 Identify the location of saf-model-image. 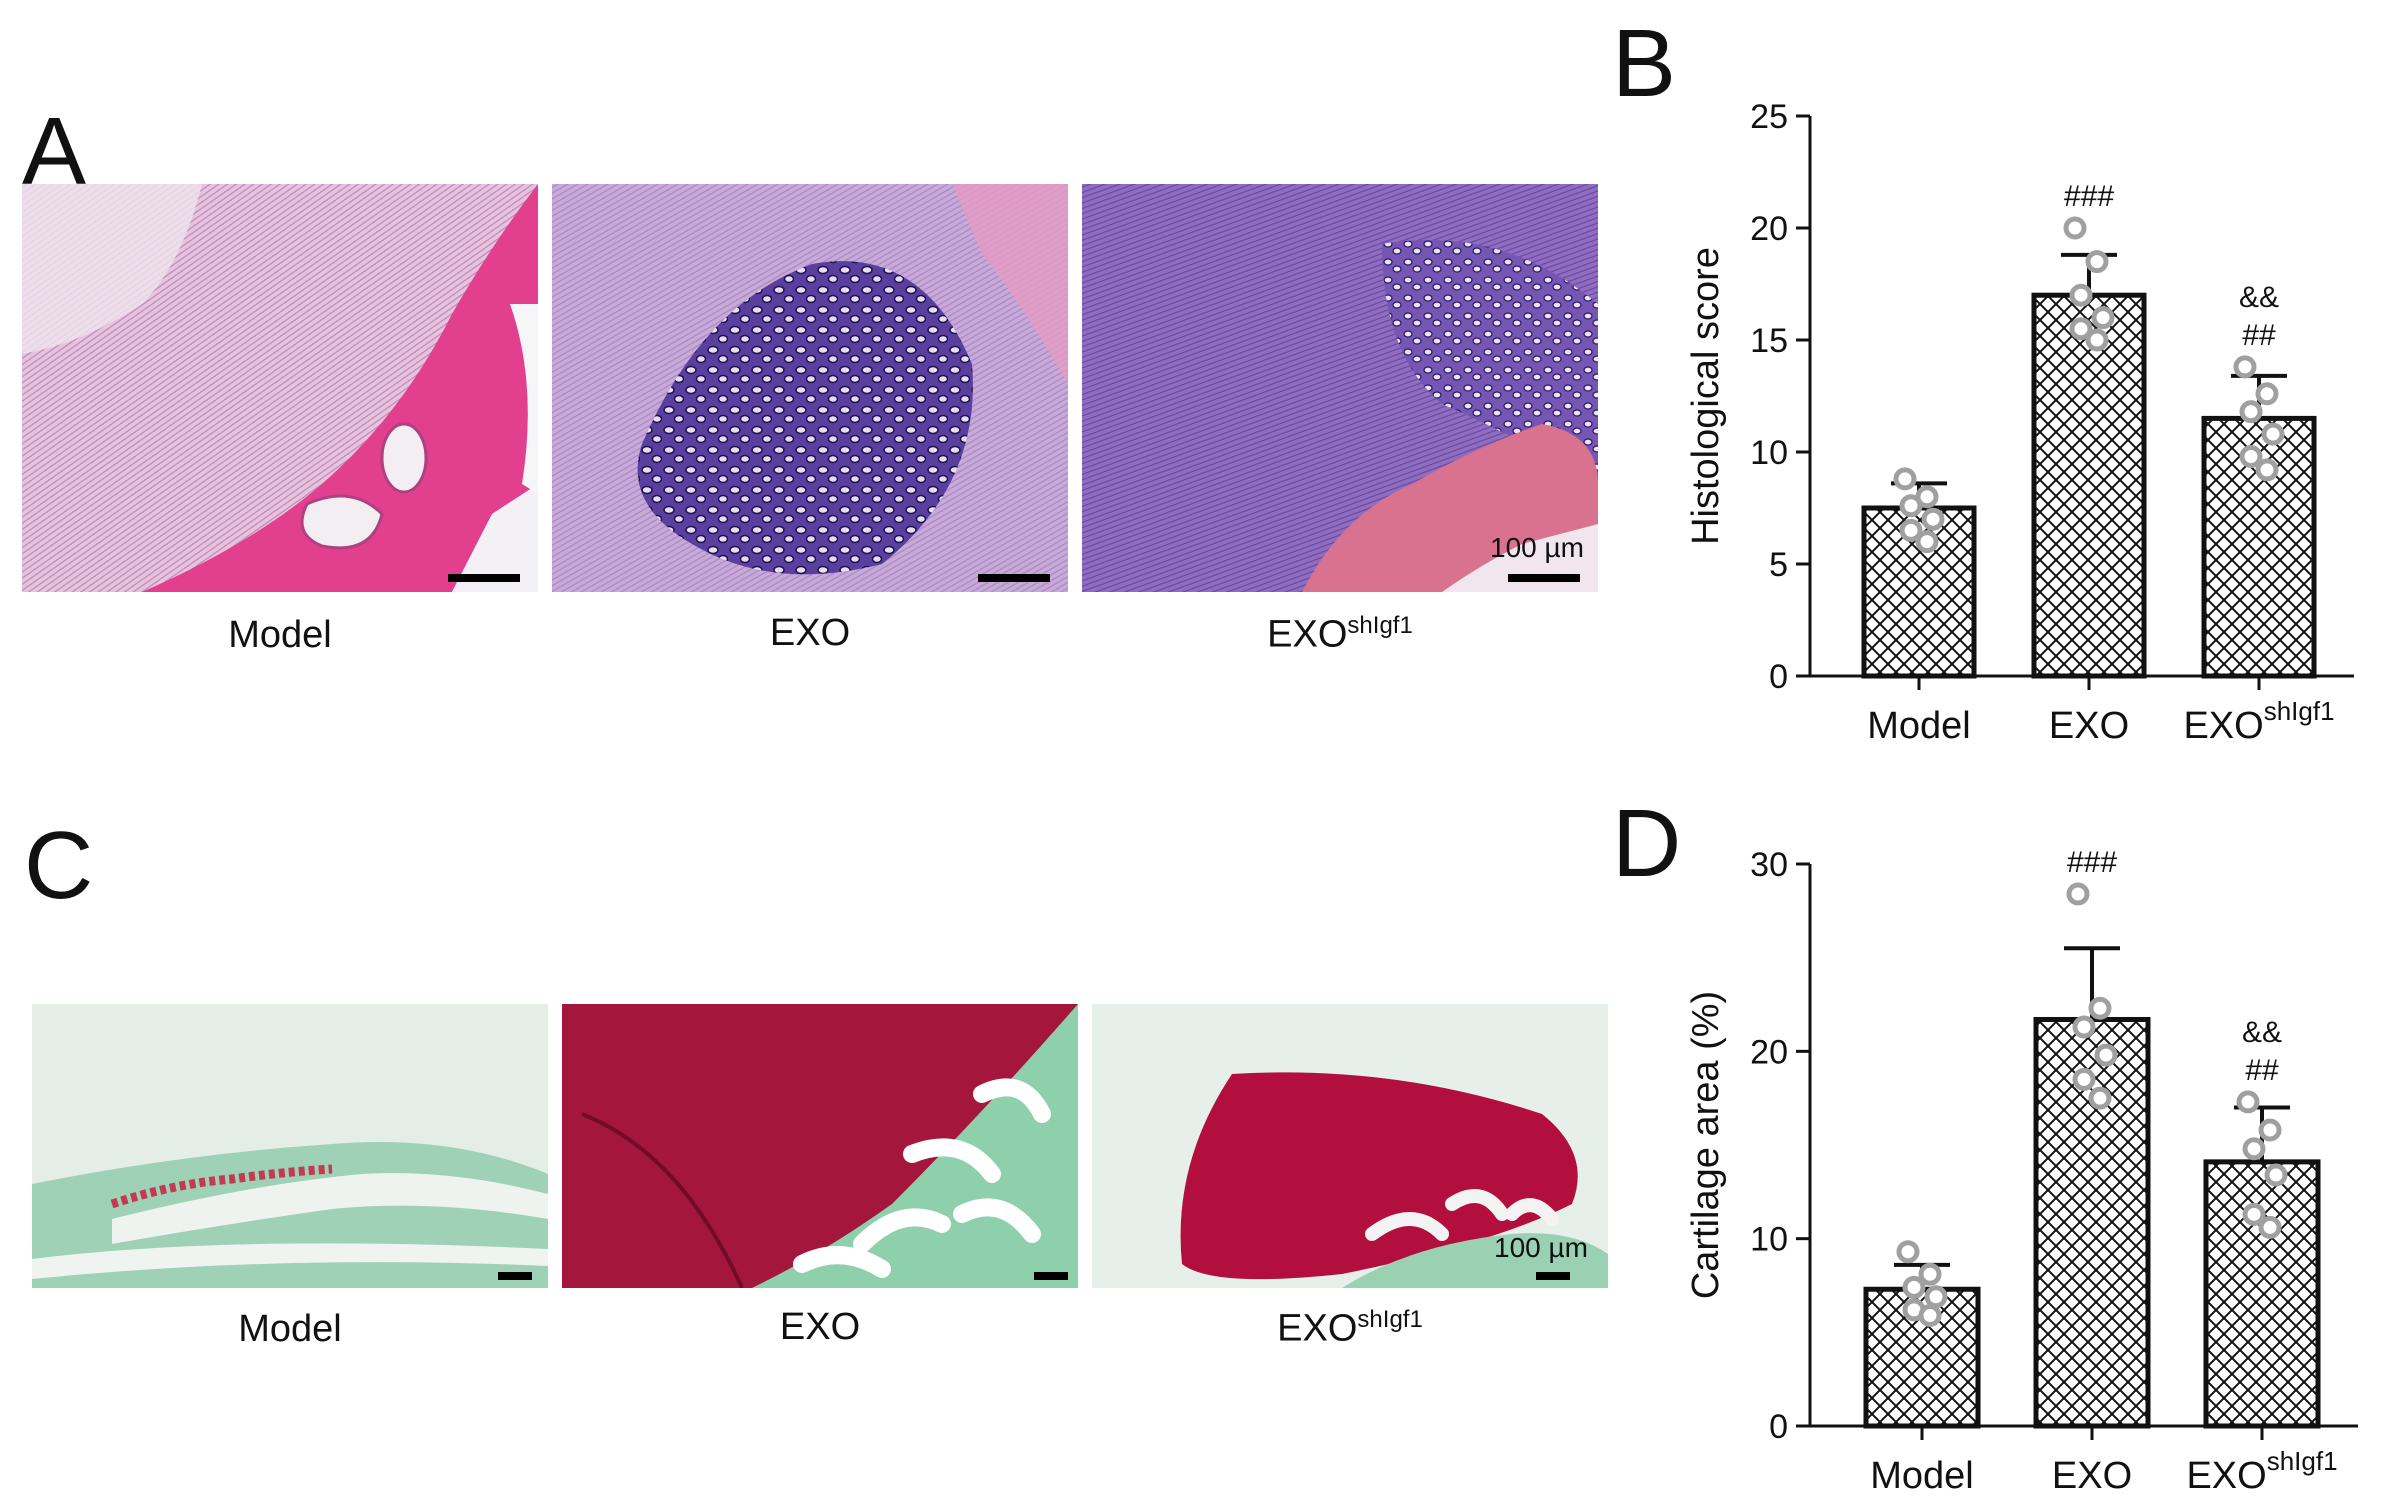
(290, 1146).